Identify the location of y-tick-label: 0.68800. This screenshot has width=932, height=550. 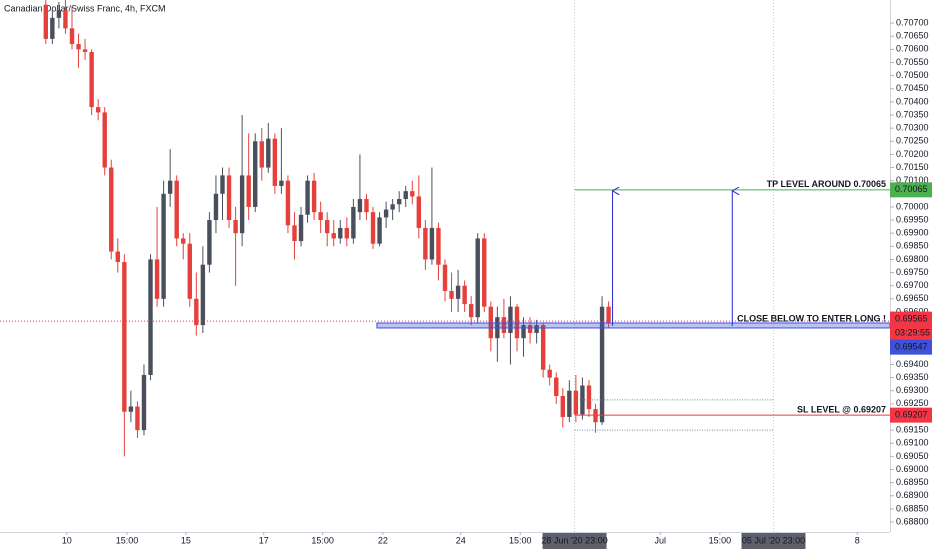
(912, 521).